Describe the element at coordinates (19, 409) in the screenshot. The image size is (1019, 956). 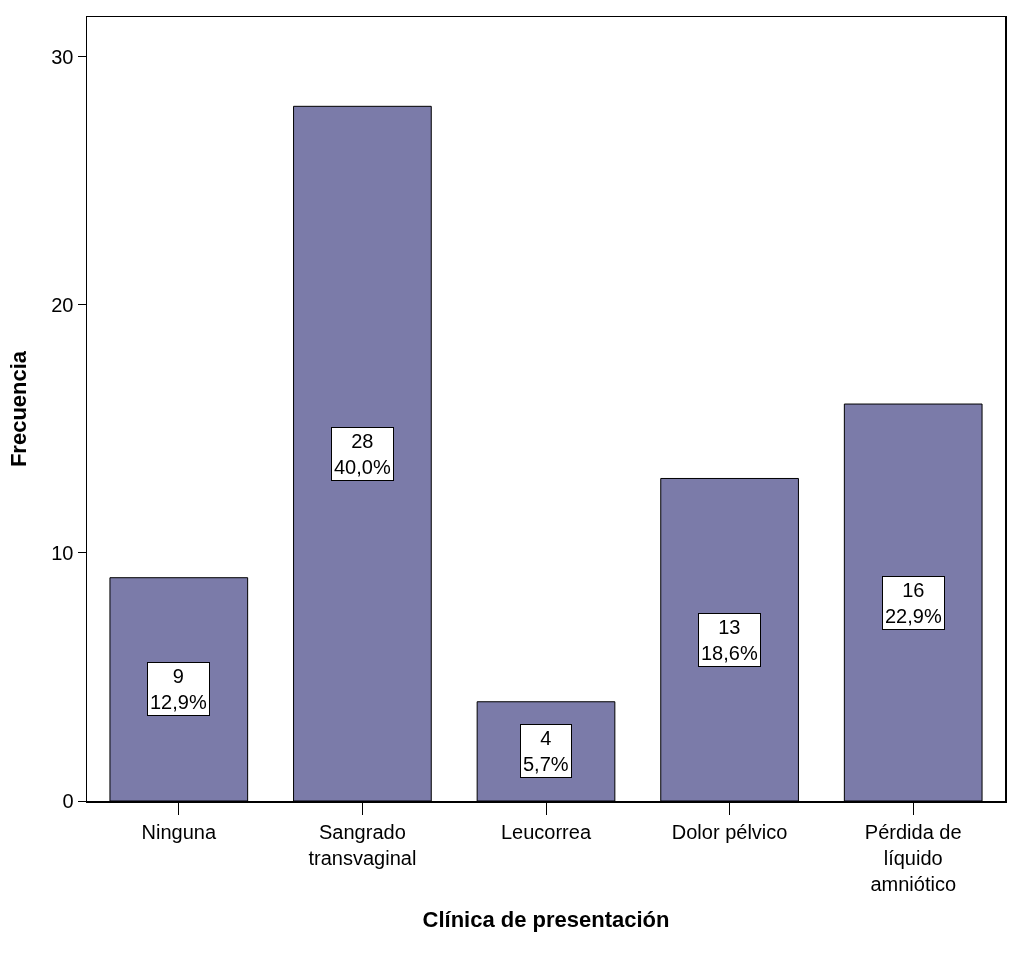
I see `y-axis-title: Frecuencia` at that location.